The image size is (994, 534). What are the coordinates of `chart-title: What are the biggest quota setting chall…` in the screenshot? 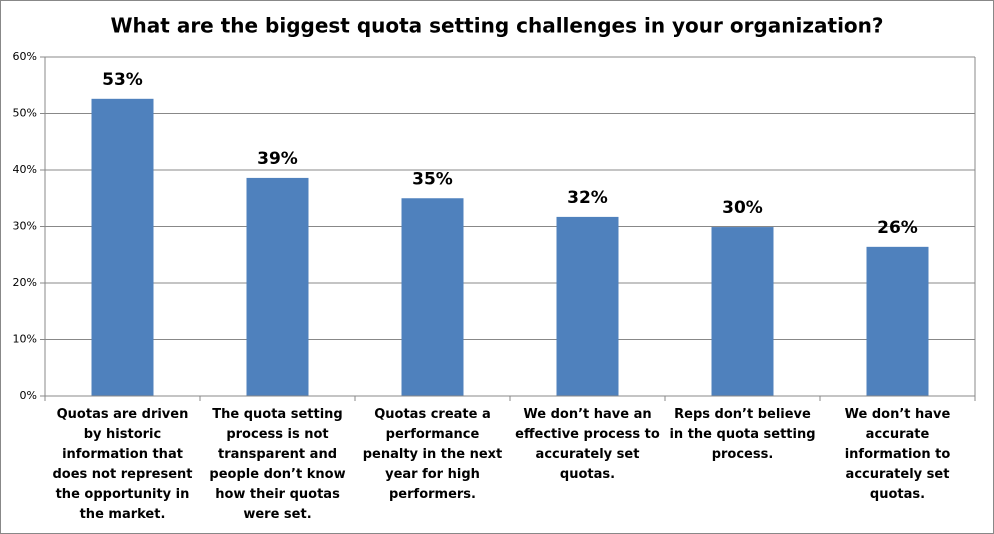 It's located at (497, 26).